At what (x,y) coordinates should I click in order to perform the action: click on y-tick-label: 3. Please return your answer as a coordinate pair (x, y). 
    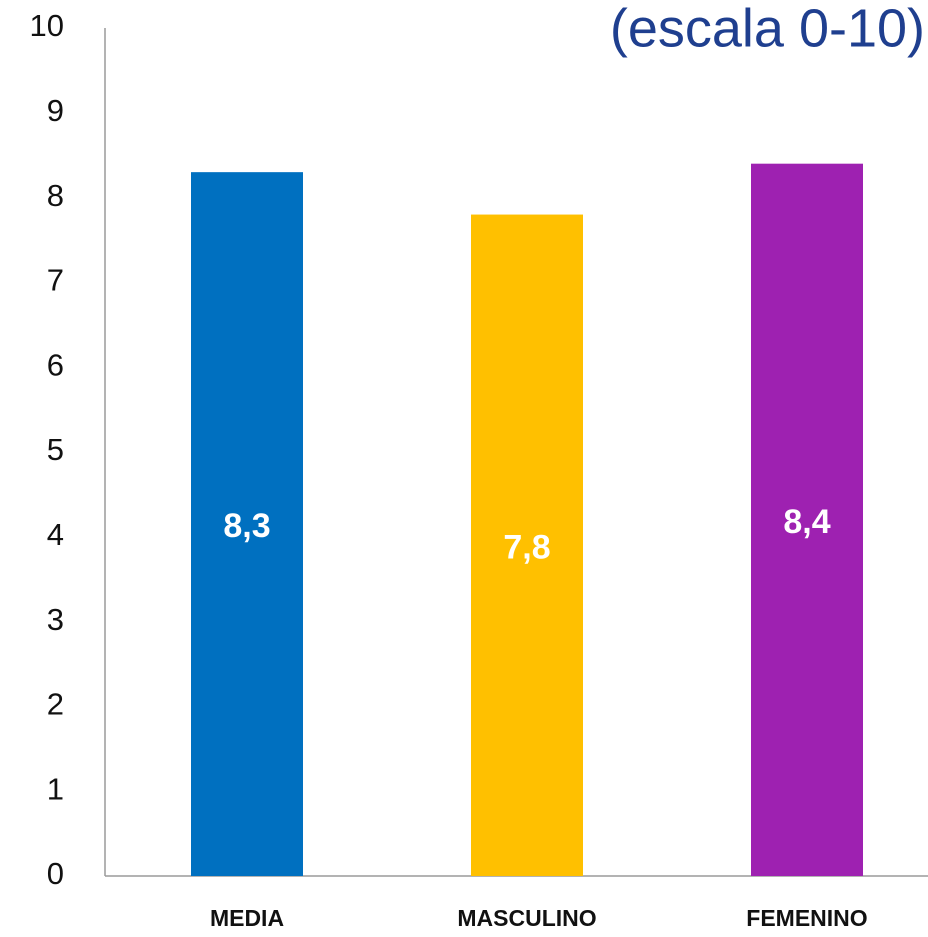
    Looking at the image, I should click on (55, 619).